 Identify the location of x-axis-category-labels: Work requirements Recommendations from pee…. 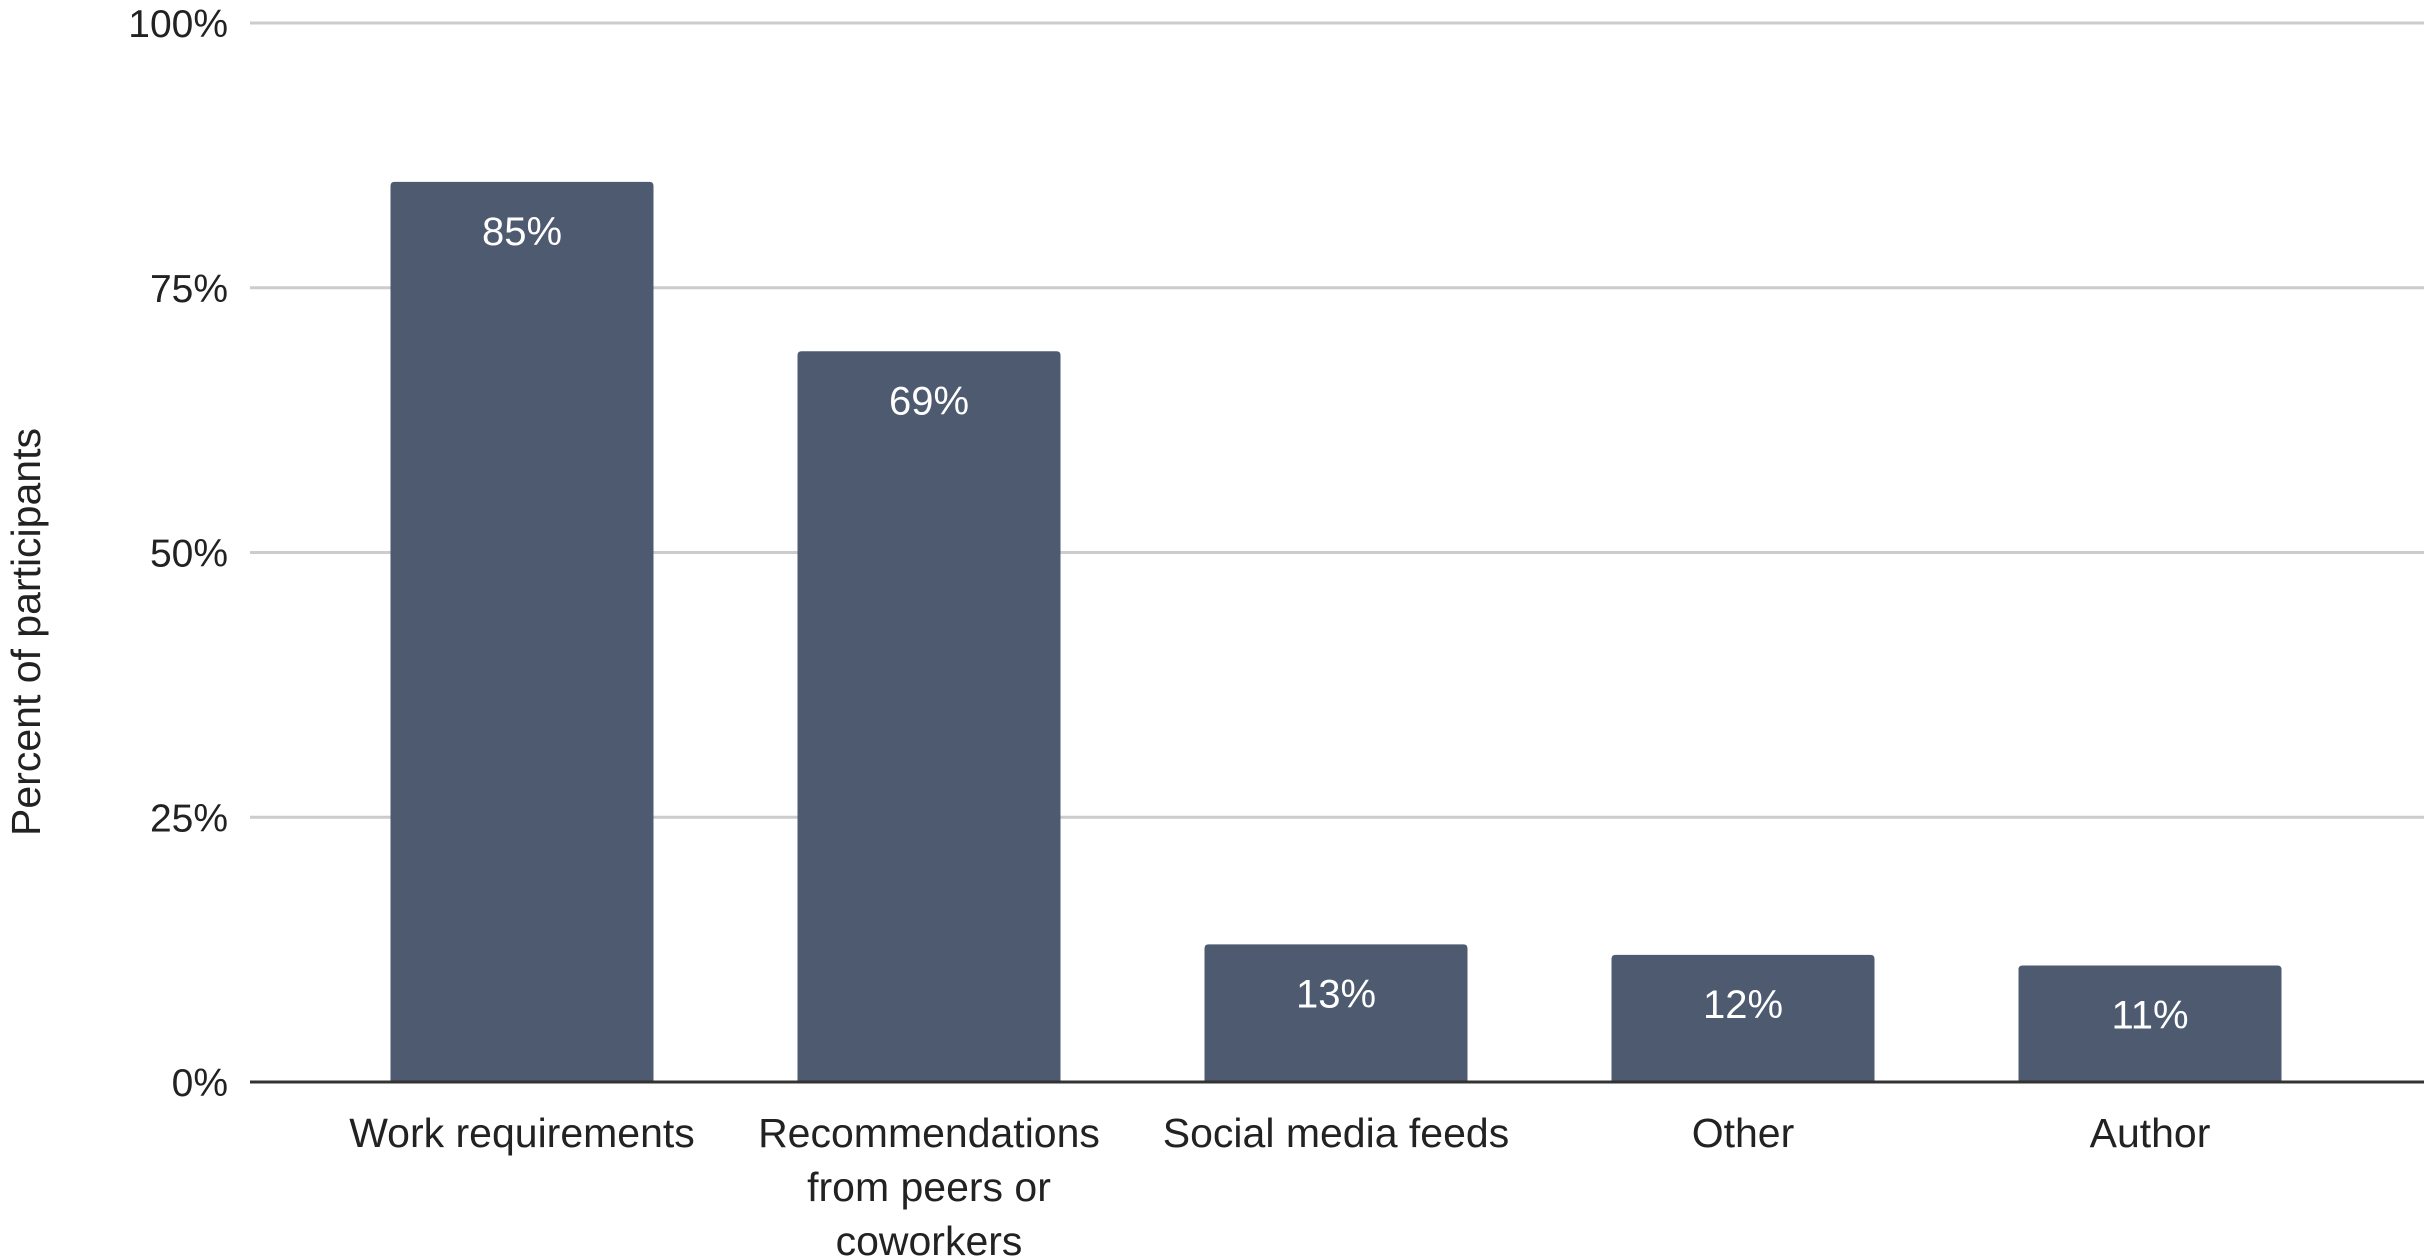
(1279, 1185).